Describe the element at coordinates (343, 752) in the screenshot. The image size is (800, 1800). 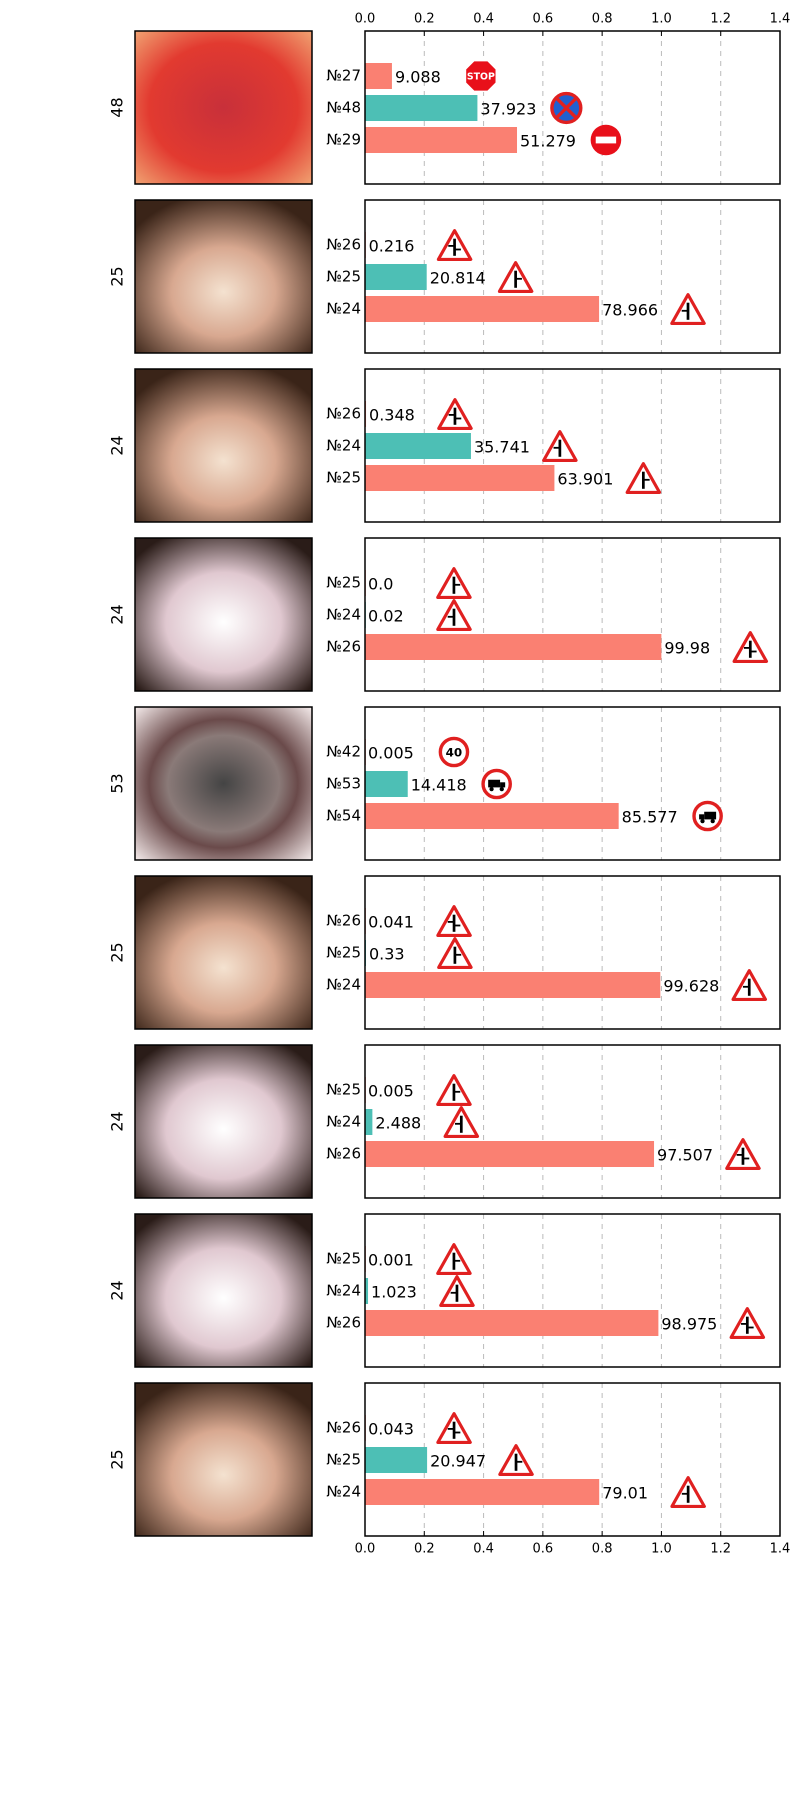
I see `category-label: №42` at that location.